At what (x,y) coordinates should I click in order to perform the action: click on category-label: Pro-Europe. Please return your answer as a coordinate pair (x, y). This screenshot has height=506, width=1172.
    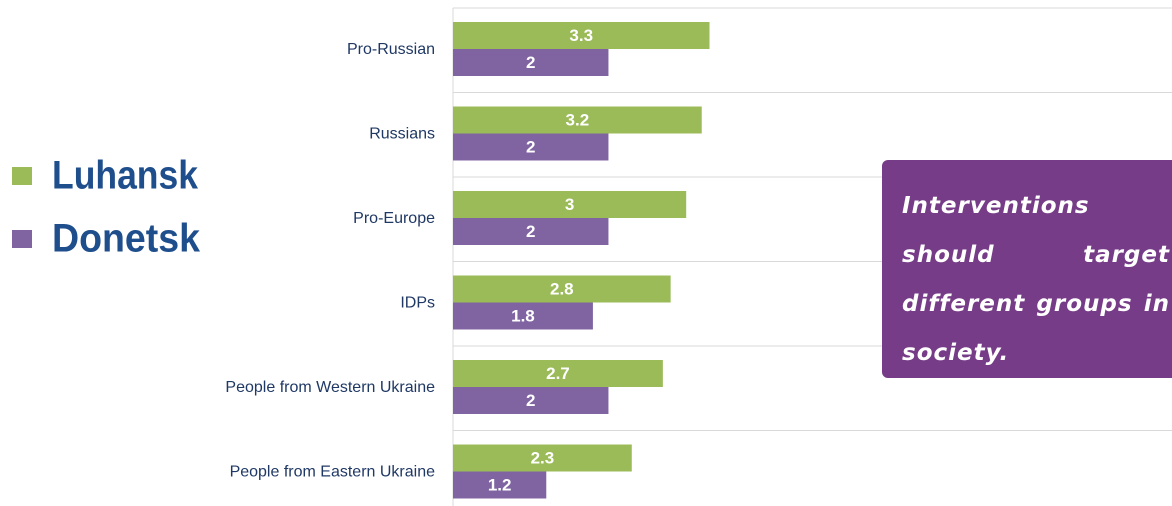
    Looking at the image, I should click on (394, 218).